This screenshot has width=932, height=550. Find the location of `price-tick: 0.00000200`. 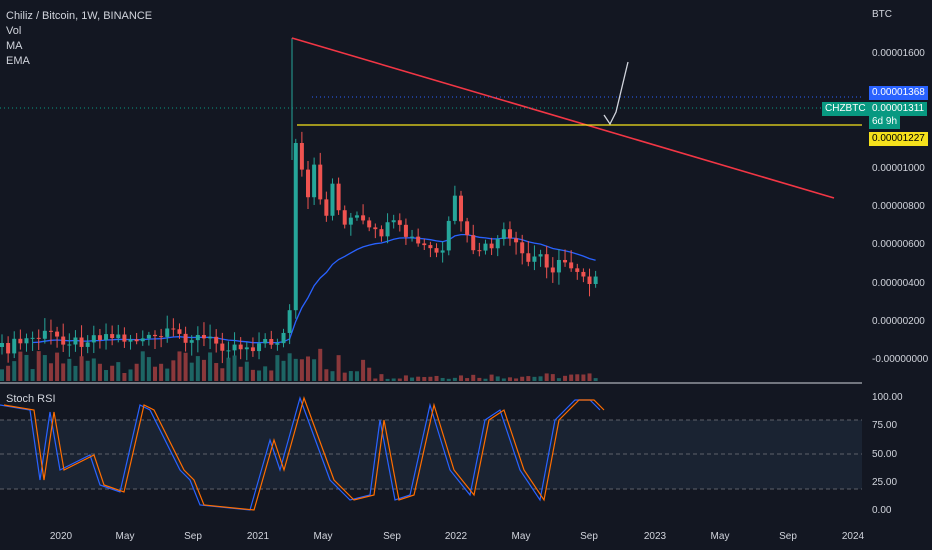

price-tick: 0.00000200 is located at coordinates (898, 321).